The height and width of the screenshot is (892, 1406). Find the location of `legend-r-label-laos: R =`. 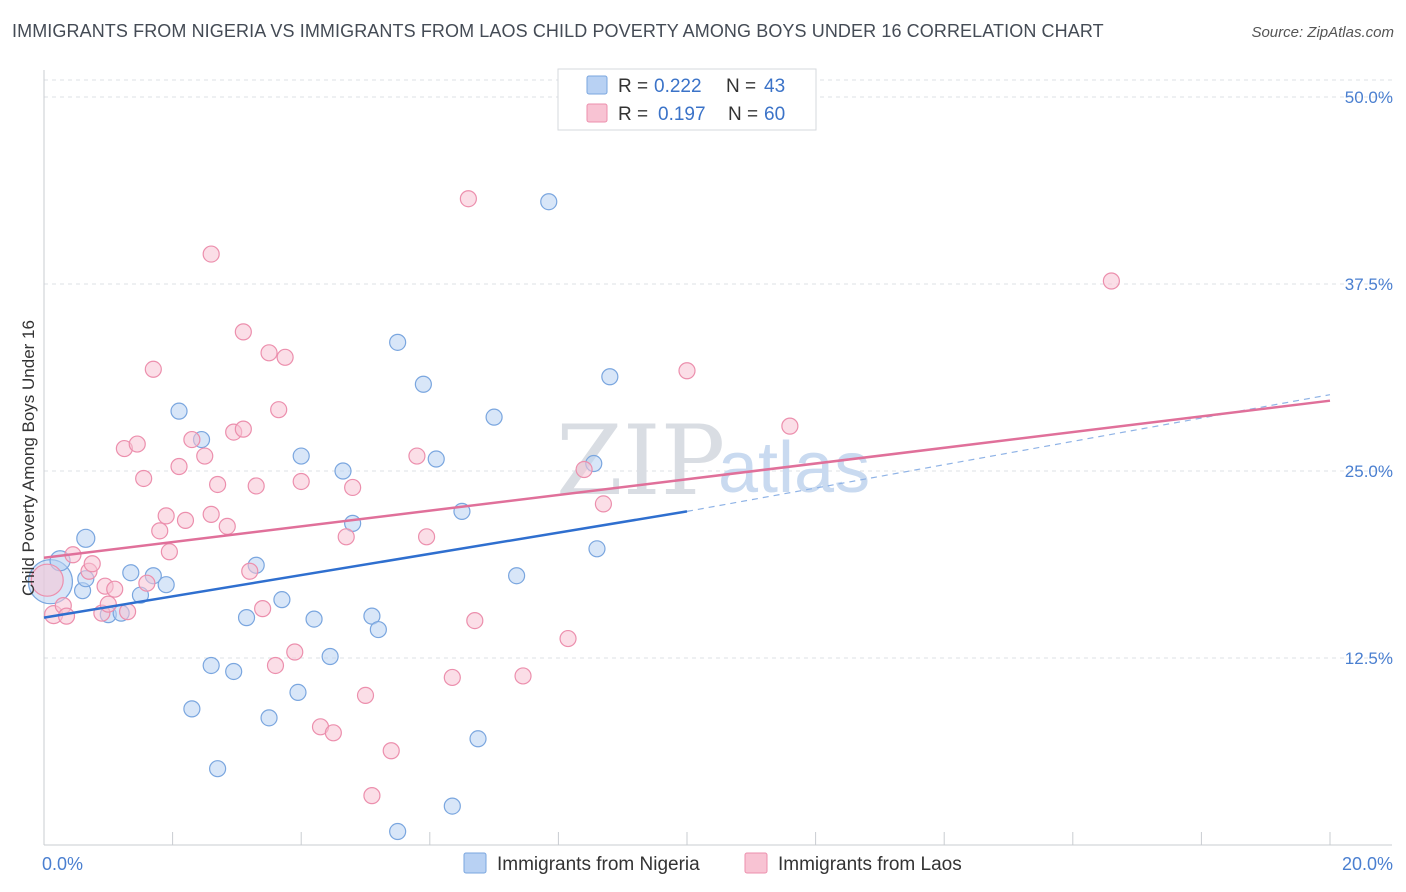

legend-r-label-laos: R = is located at coordinates (633, 114).